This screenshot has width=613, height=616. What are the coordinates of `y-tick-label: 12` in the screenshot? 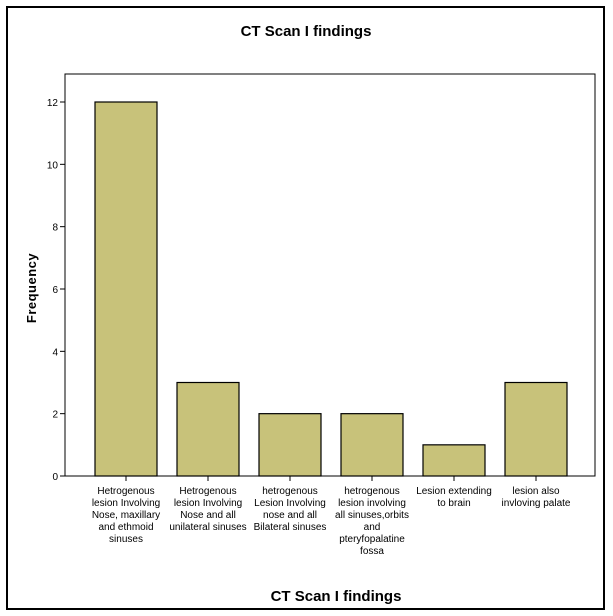 It's located at (53, 103).